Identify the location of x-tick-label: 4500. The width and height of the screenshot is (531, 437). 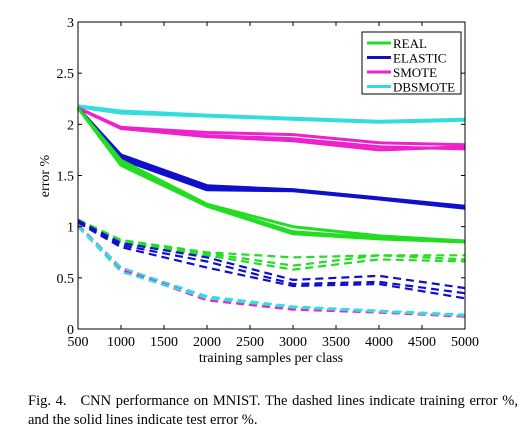
(422, 342).